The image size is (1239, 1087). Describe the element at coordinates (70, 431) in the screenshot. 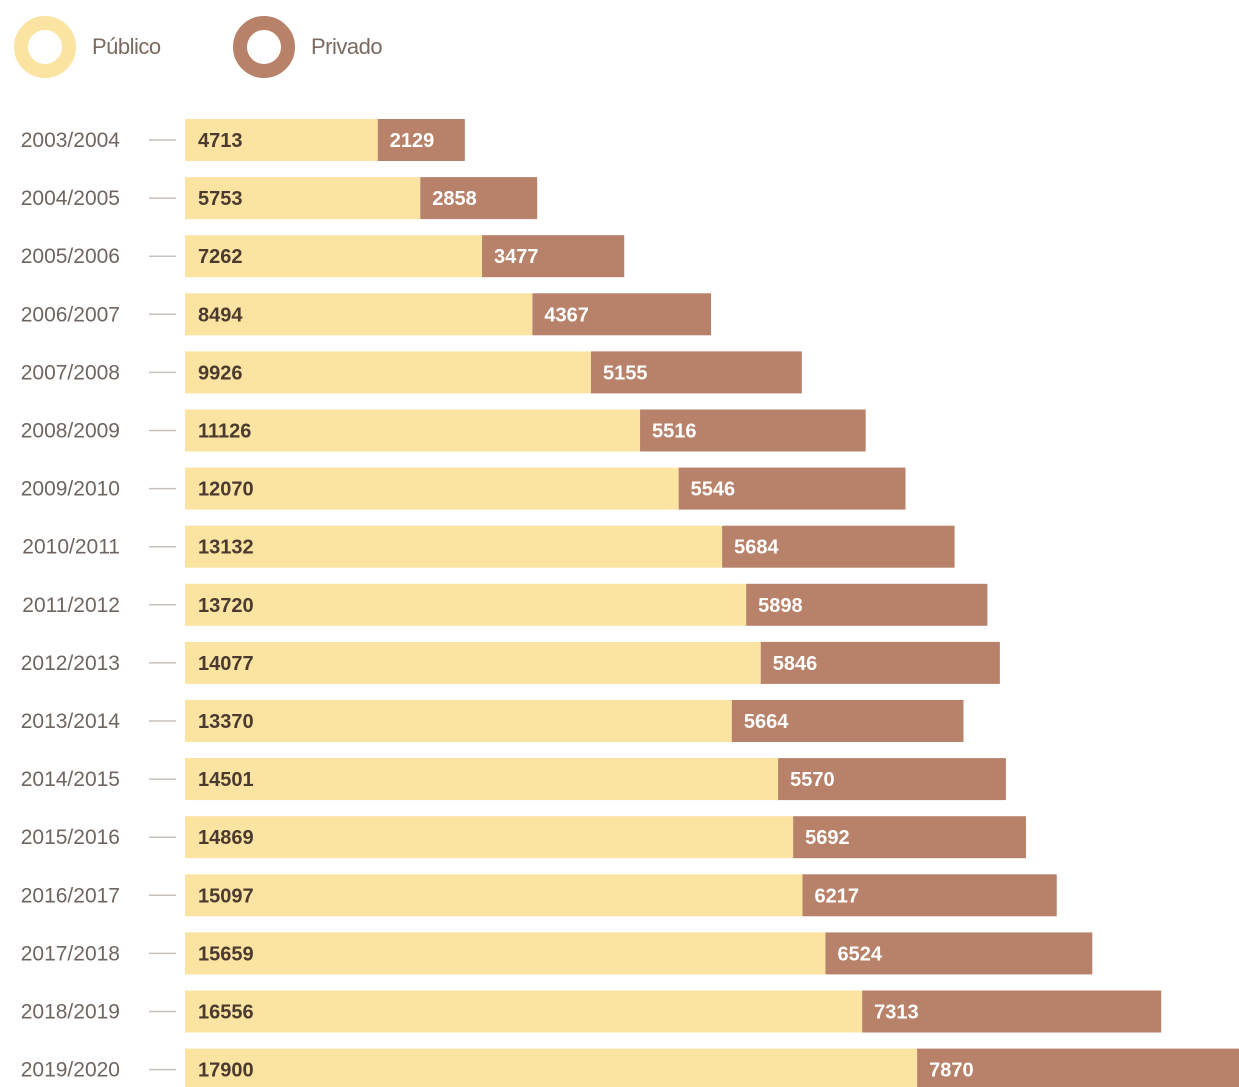

I see `year-label: 2008/2009` at that location.